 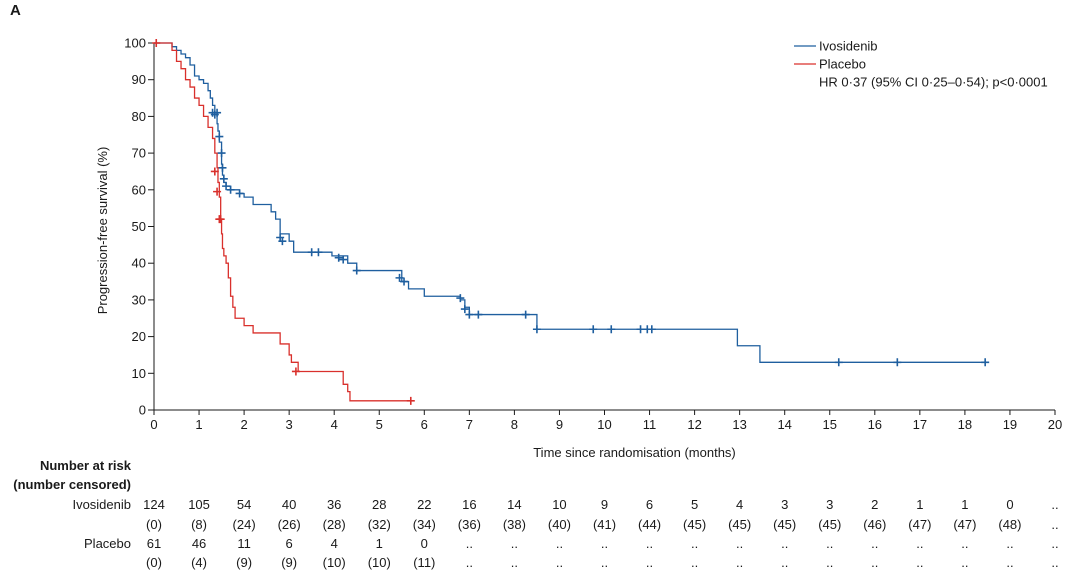 I want to click on x-tick-label: 8, so click(x=514, y=424).